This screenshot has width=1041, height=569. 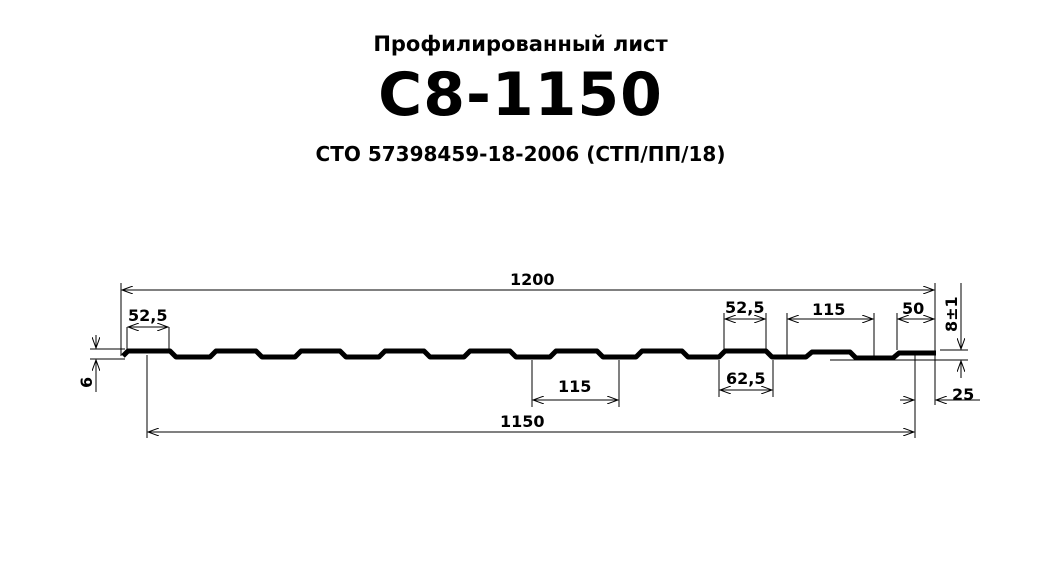 I want to click on drawing-subtitle: Профилированный лист, so click(x=520, y=44).